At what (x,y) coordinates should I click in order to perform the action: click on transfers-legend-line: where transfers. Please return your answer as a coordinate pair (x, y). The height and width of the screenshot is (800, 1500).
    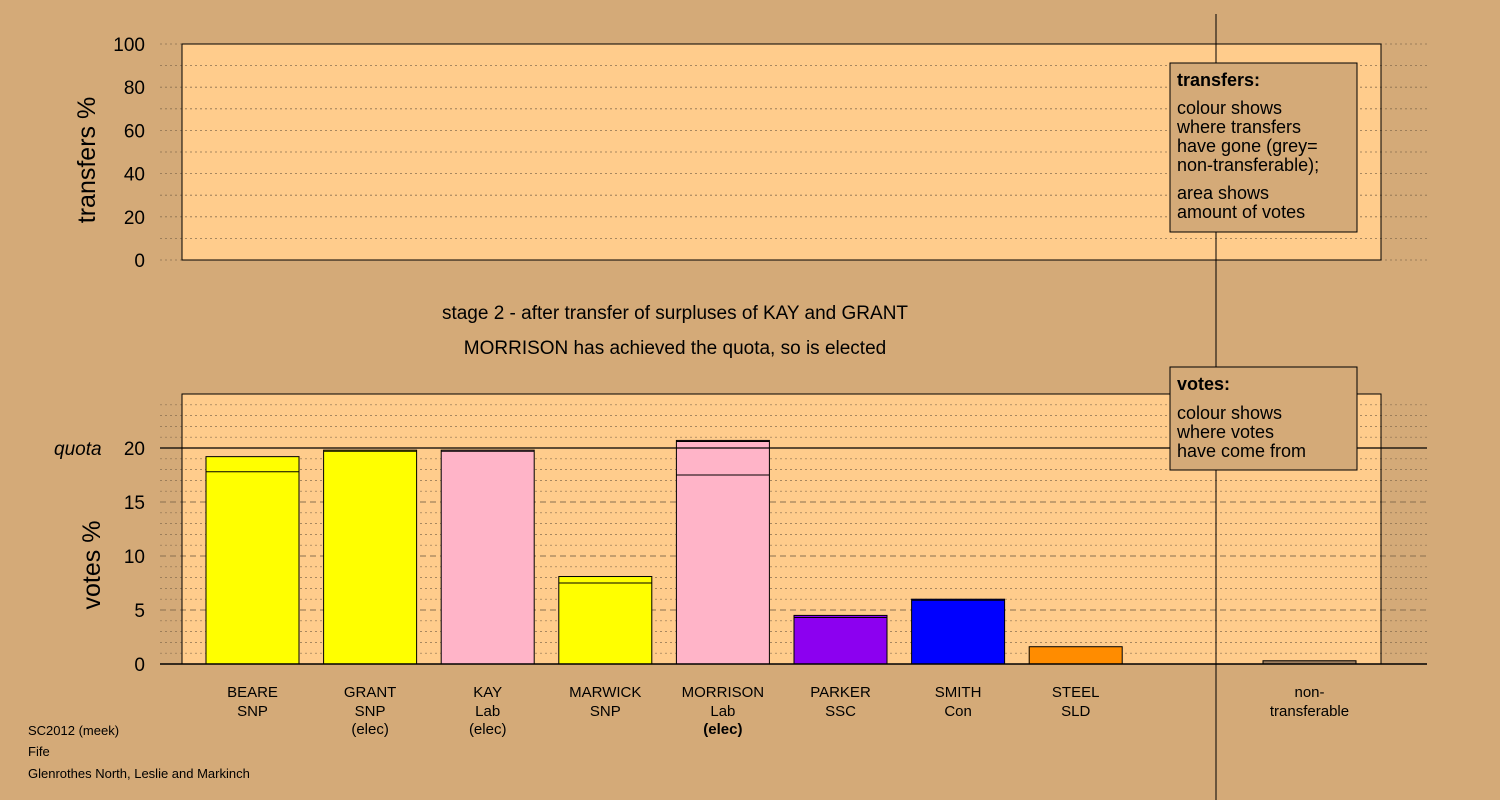
    Looking at the image, I should click on (1238, 127).